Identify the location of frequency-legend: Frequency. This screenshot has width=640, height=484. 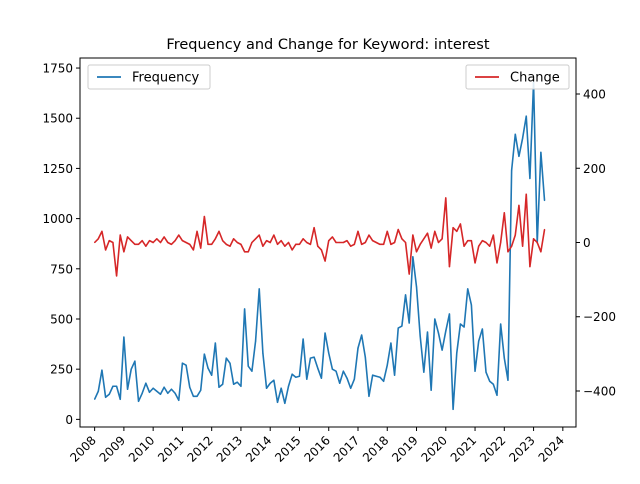
(149, 77).